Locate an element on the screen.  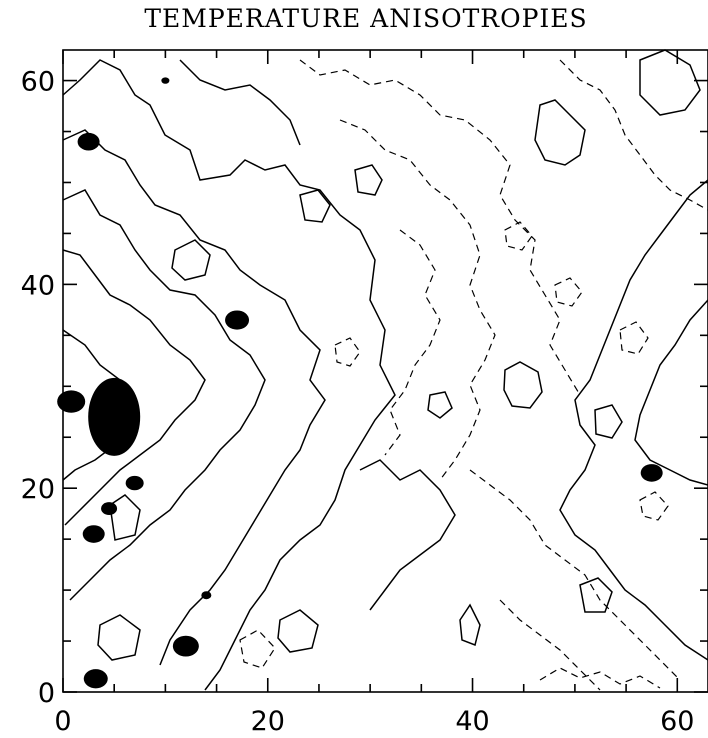
y-tick-label: 60 is located at coordinates (38, 82).